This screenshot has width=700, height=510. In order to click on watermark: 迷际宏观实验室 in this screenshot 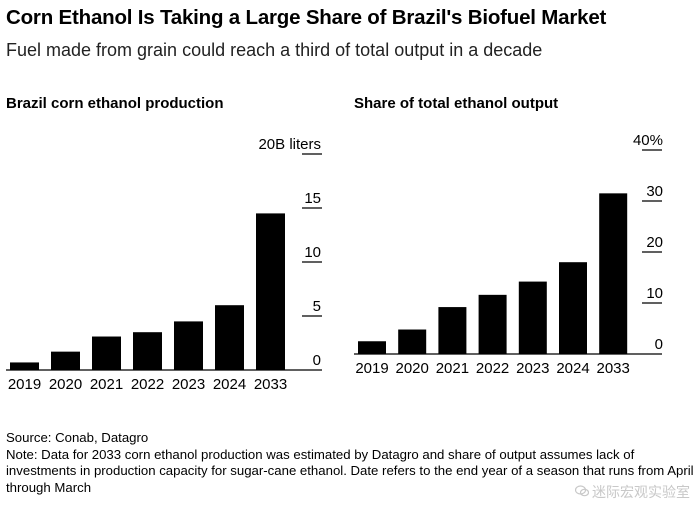, I will do `click(632, 492)`.